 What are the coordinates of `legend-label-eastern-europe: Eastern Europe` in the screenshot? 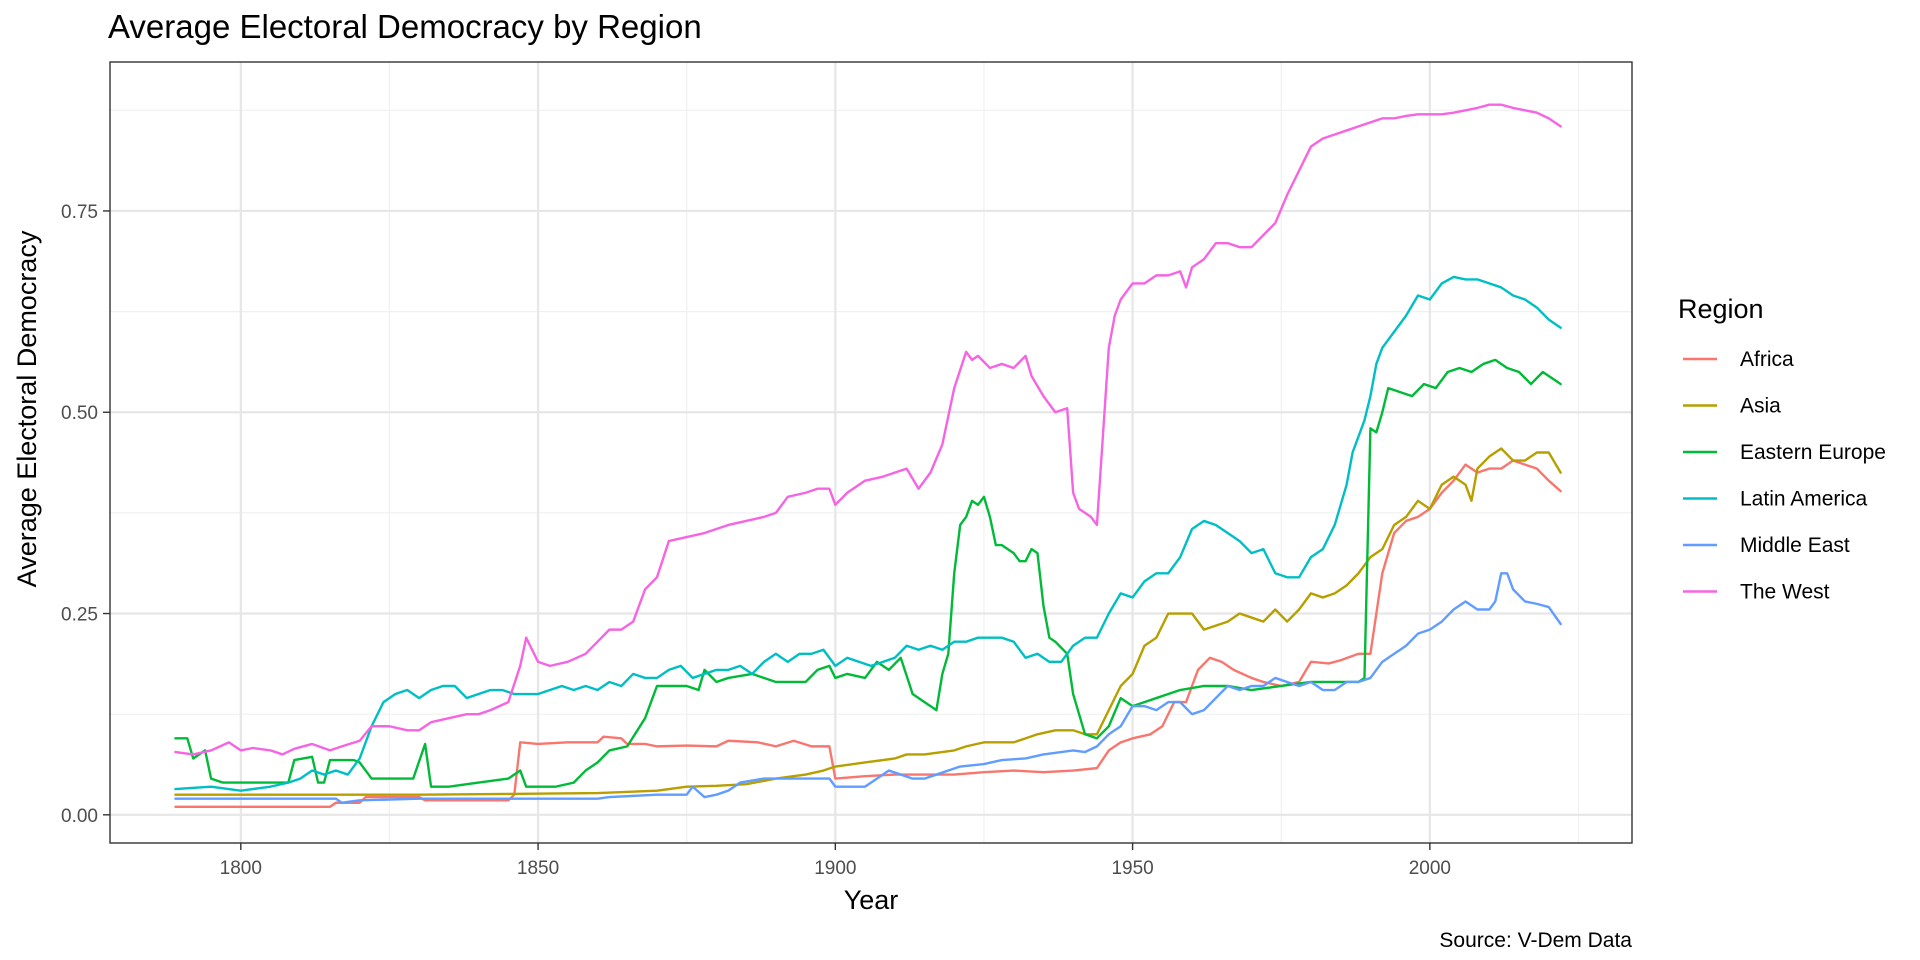 It's located at (1813, 452).